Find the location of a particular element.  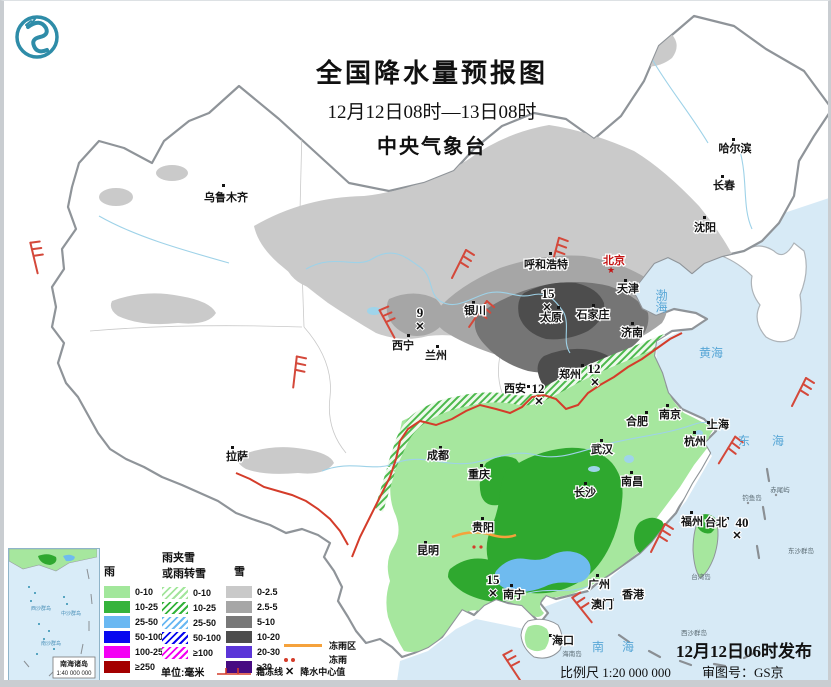

city-hohhot: 呼和浩特 is located at coordinates (546, 262).